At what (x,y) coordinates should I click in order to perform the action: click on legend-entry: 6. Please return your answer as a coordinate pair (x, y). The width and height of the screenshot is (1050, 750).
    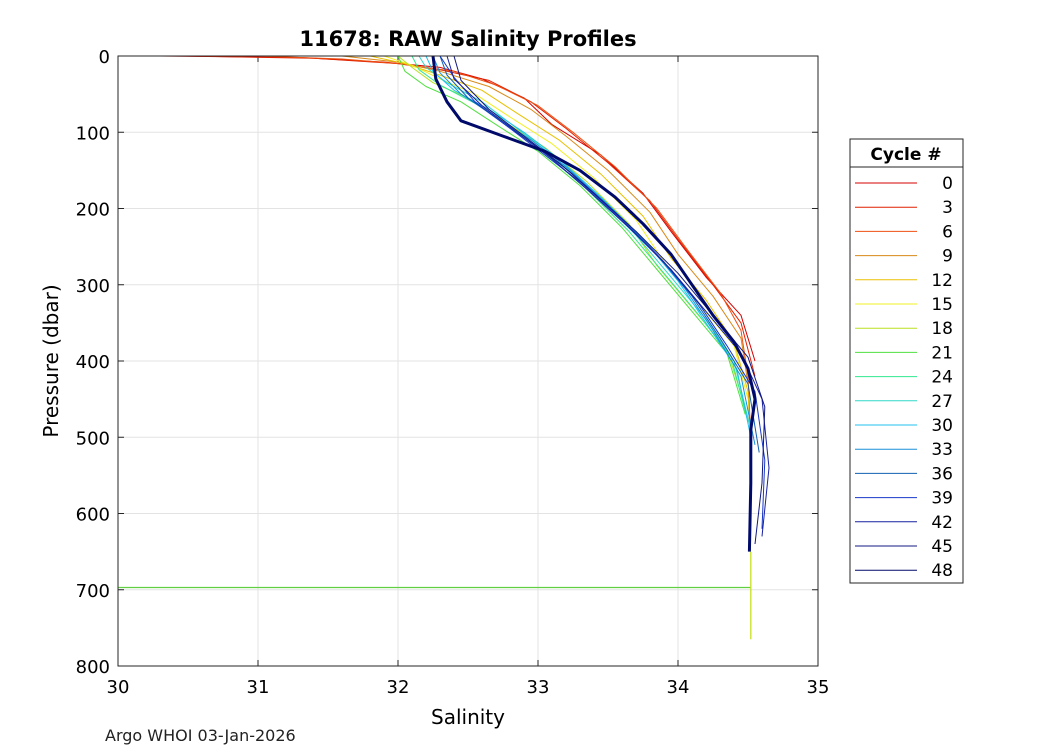
    Looking at the image, I should click on (904, 232).